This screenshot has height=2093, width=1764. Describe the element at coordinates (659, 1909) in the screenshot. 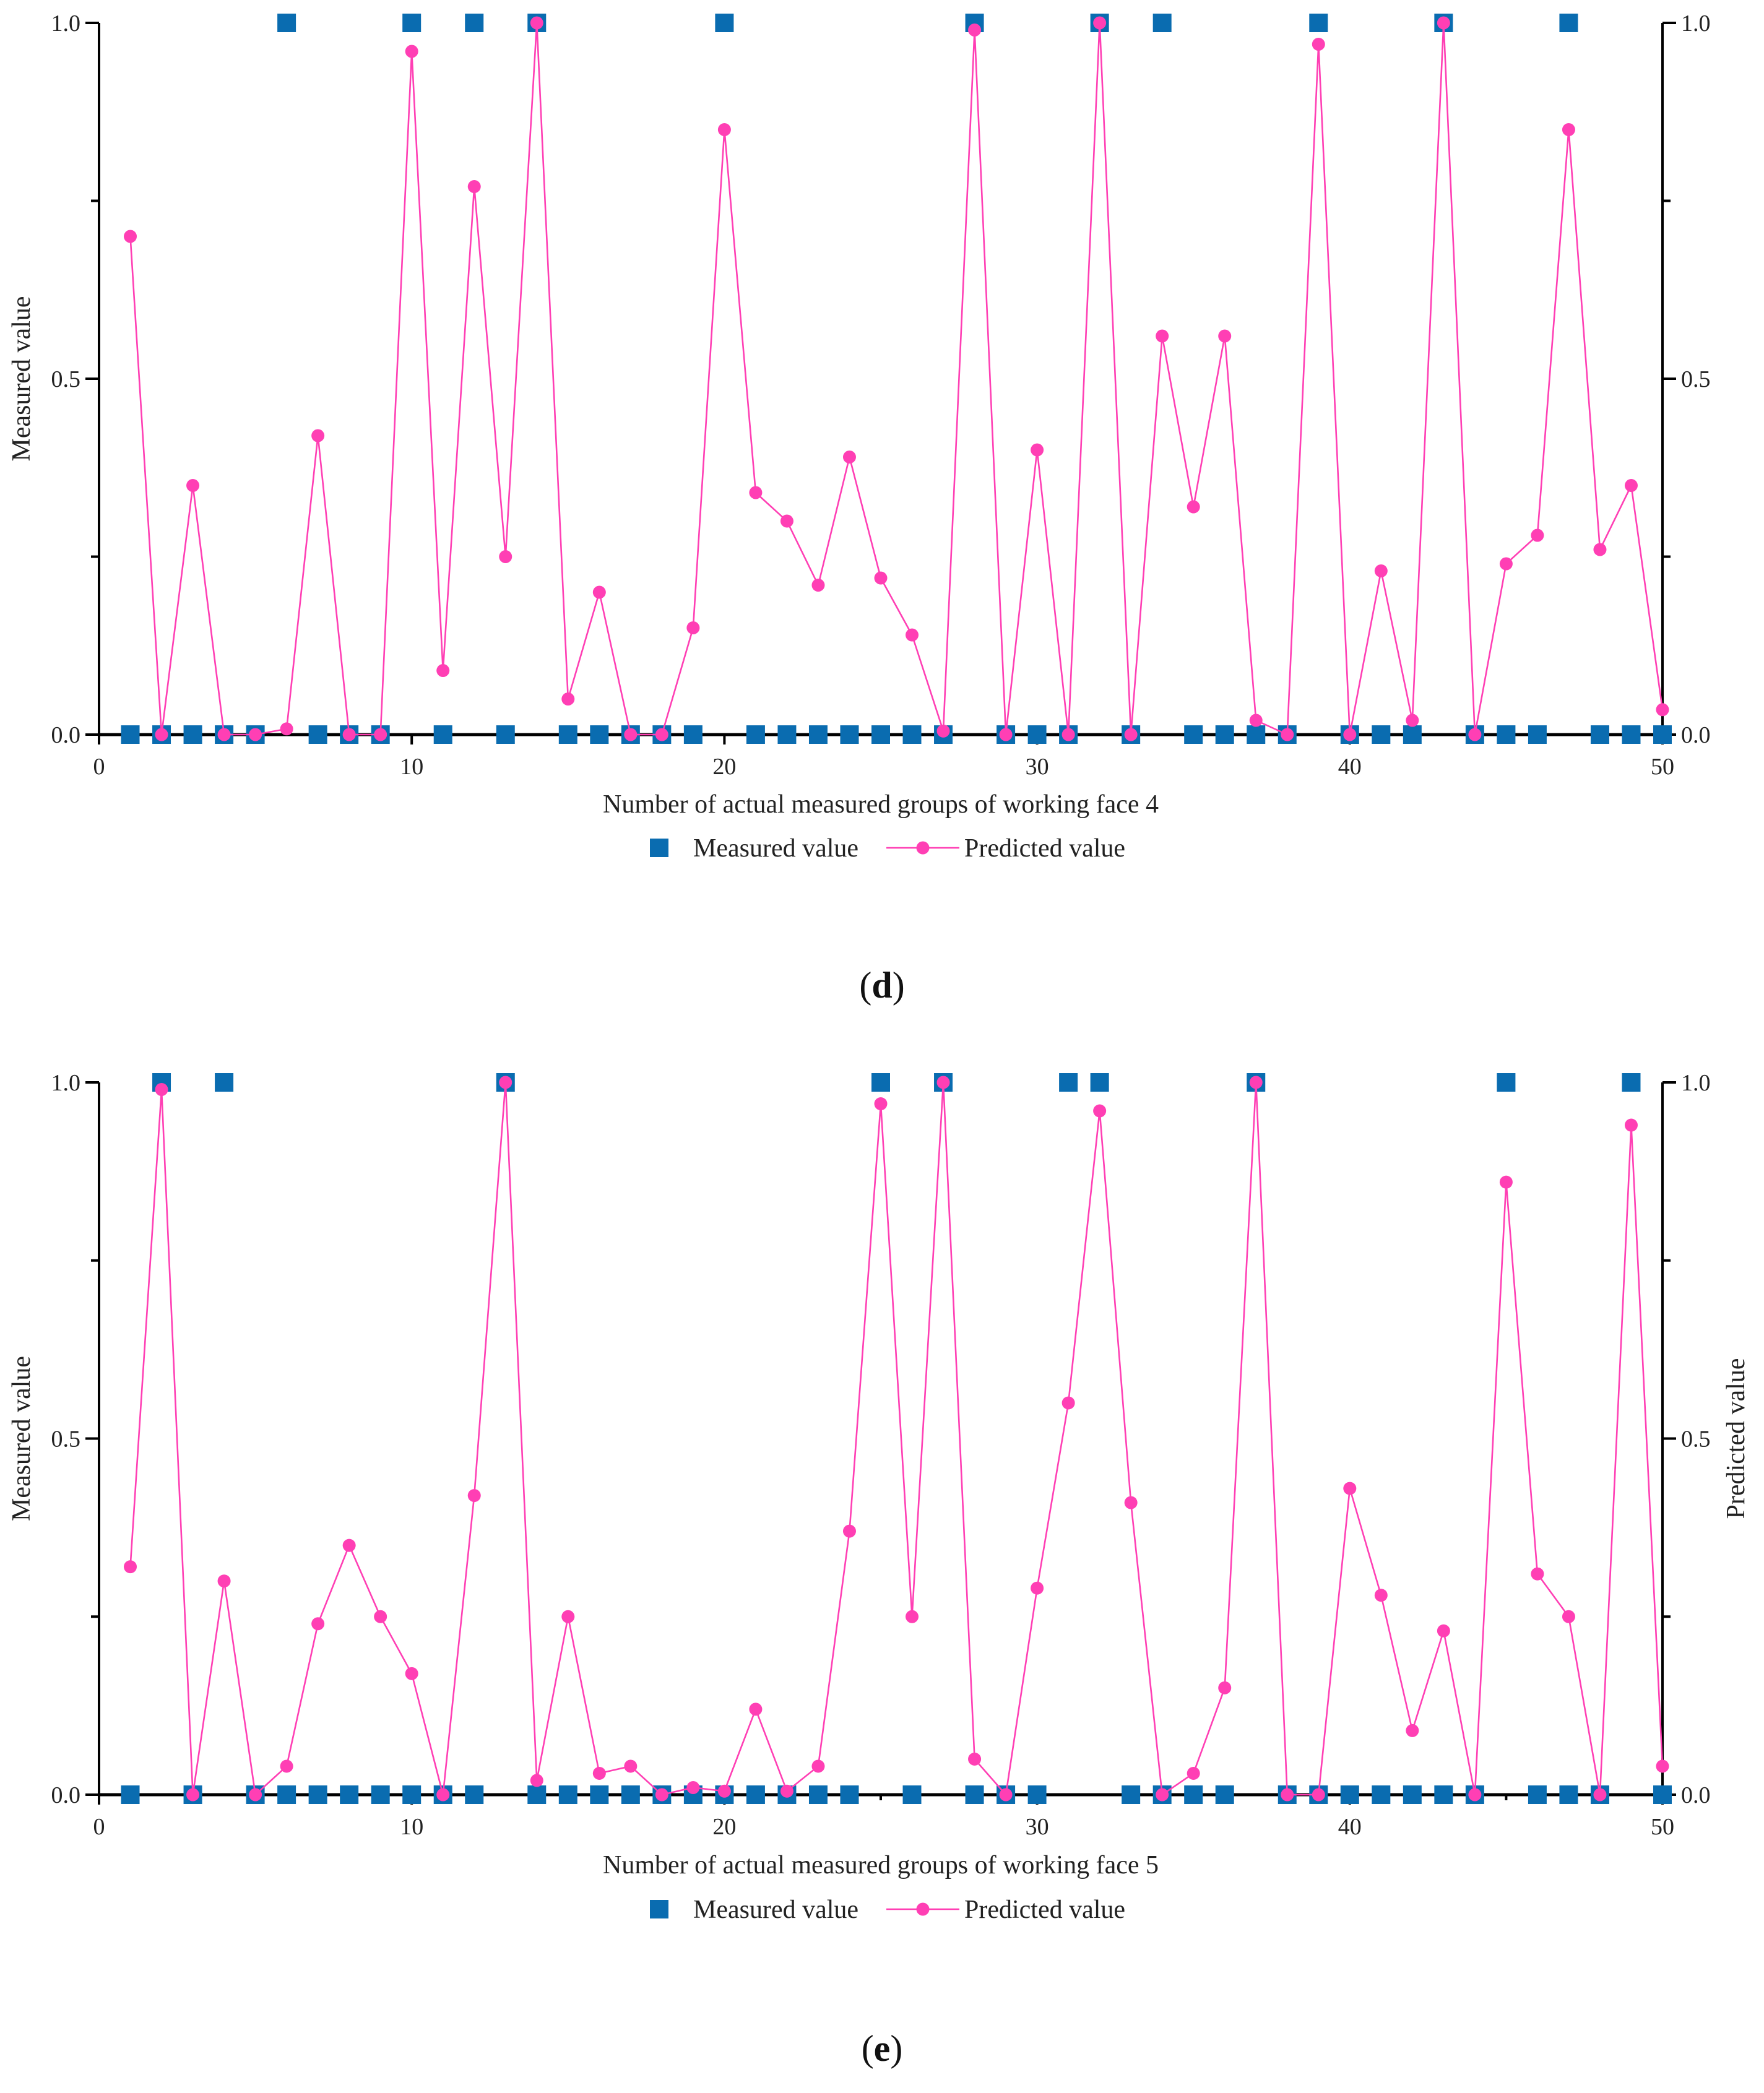

I see `legend-measured-marker` at that location.